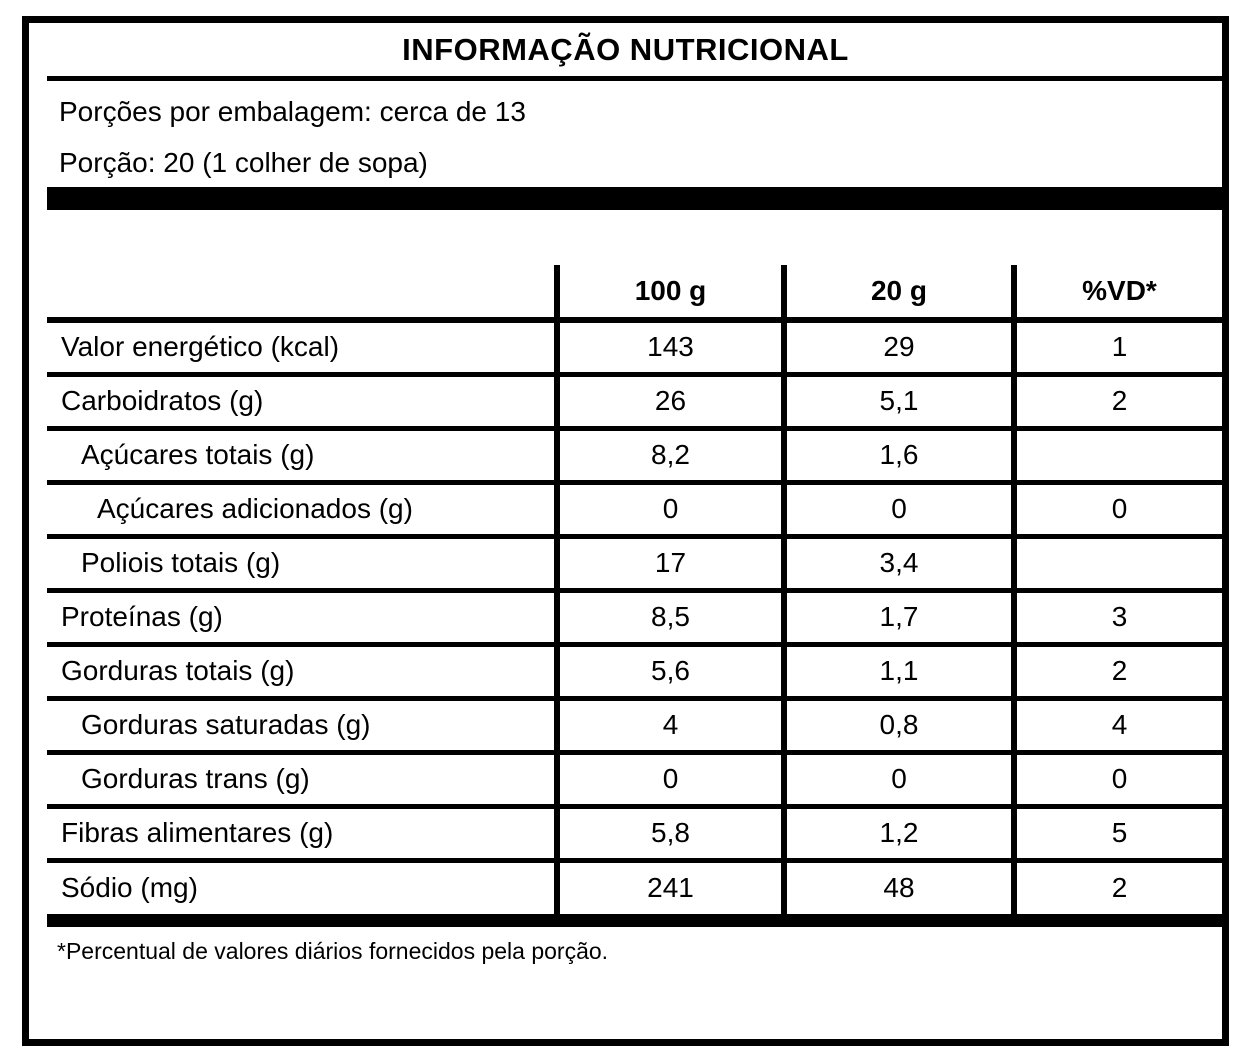 This screenshot has width=1241, height=1061. I want to click on column-header-percent-vd: %VD*, so click(1116, 292).